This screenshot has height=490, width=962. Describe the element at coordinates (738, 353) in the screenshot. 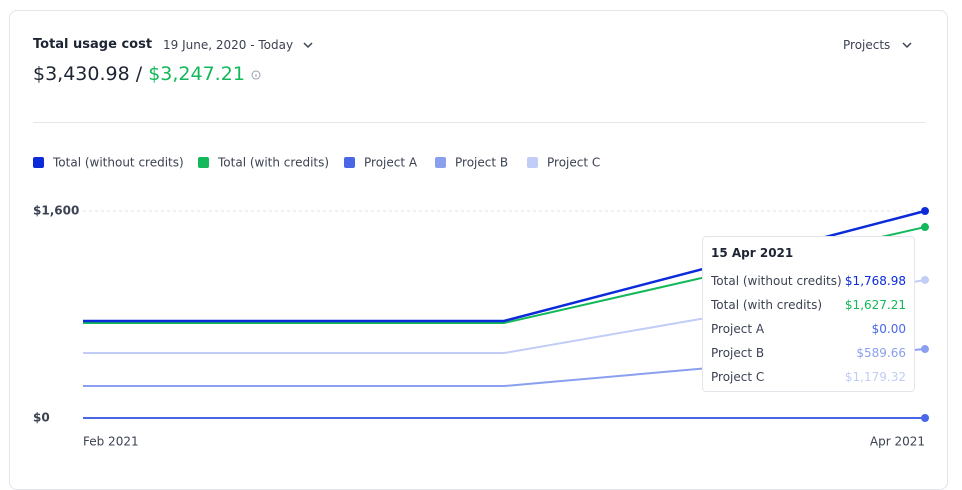

I see `tooltip-label: Project B` at that location.